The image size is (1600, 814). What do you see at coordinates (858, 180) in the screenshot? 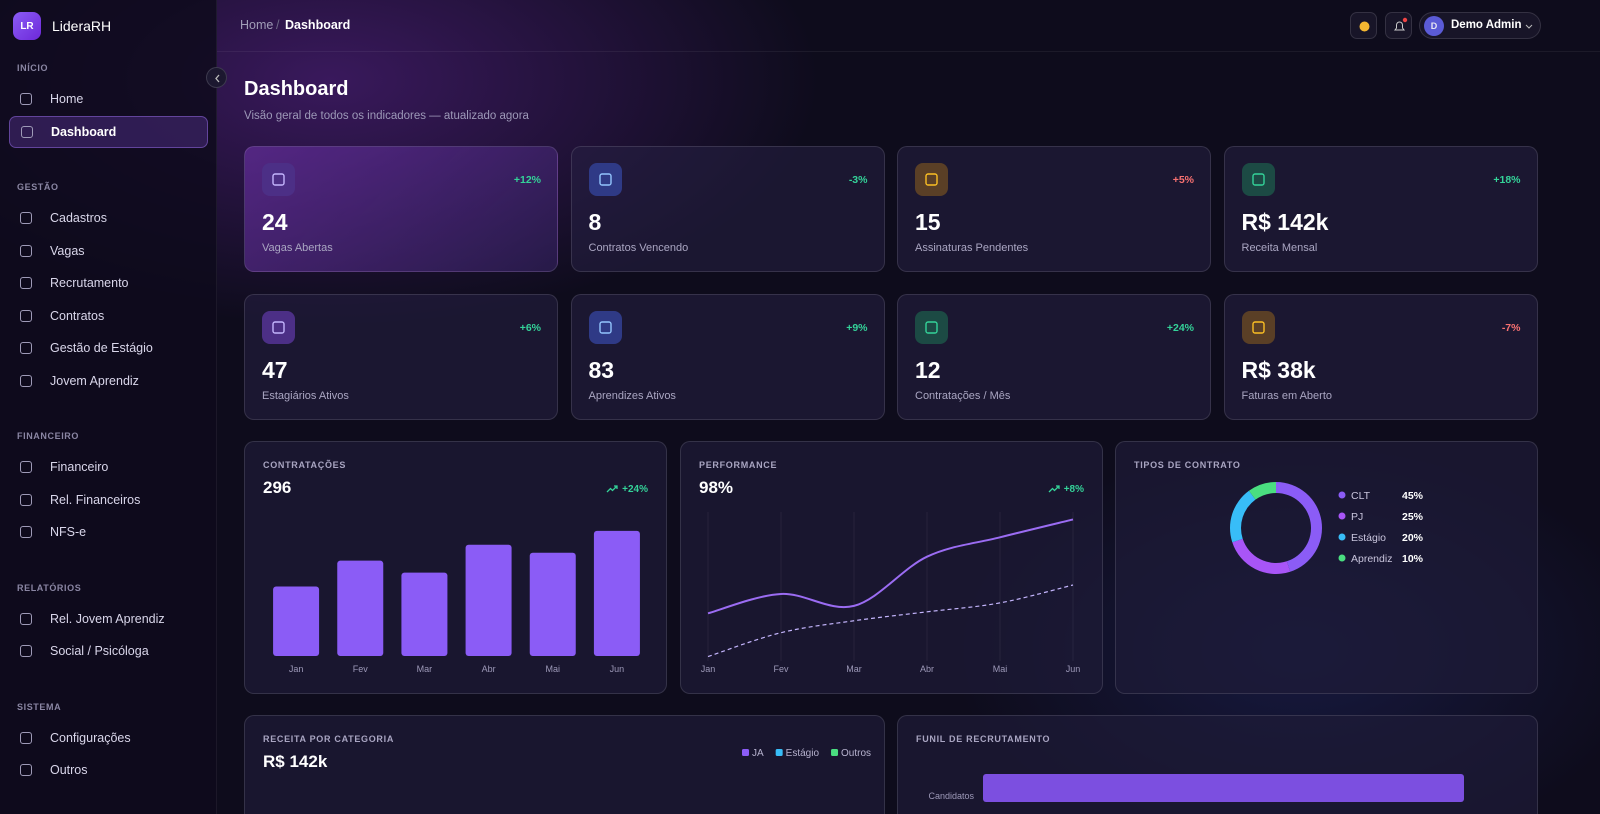
I see `kpi-trend: -3%` at bounding box center [858, 180].